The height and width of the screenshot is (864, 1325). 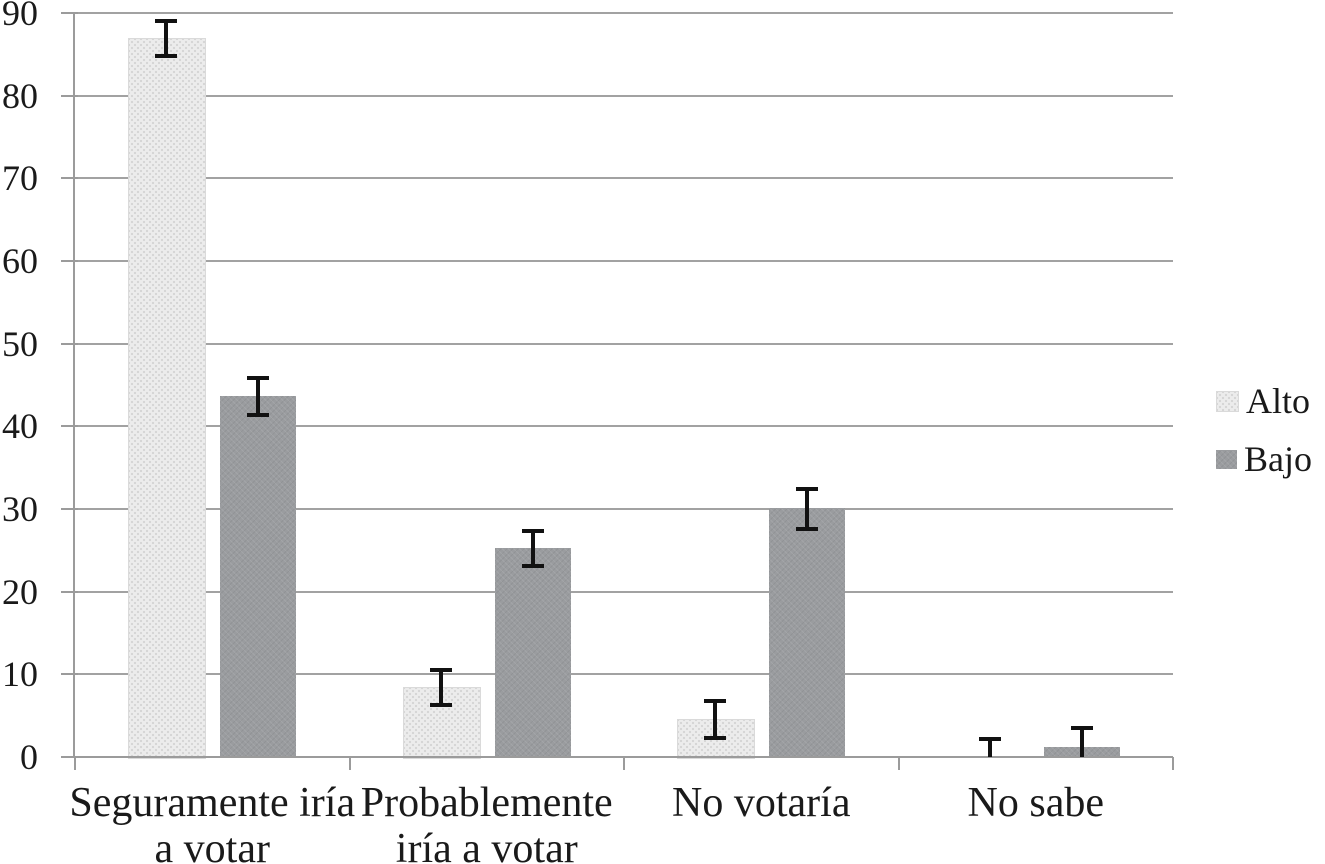 What do you see at coordinates (20, 426) in the screenshot?
I see `y-tick-label: 40` at bounding box center [20, 426].